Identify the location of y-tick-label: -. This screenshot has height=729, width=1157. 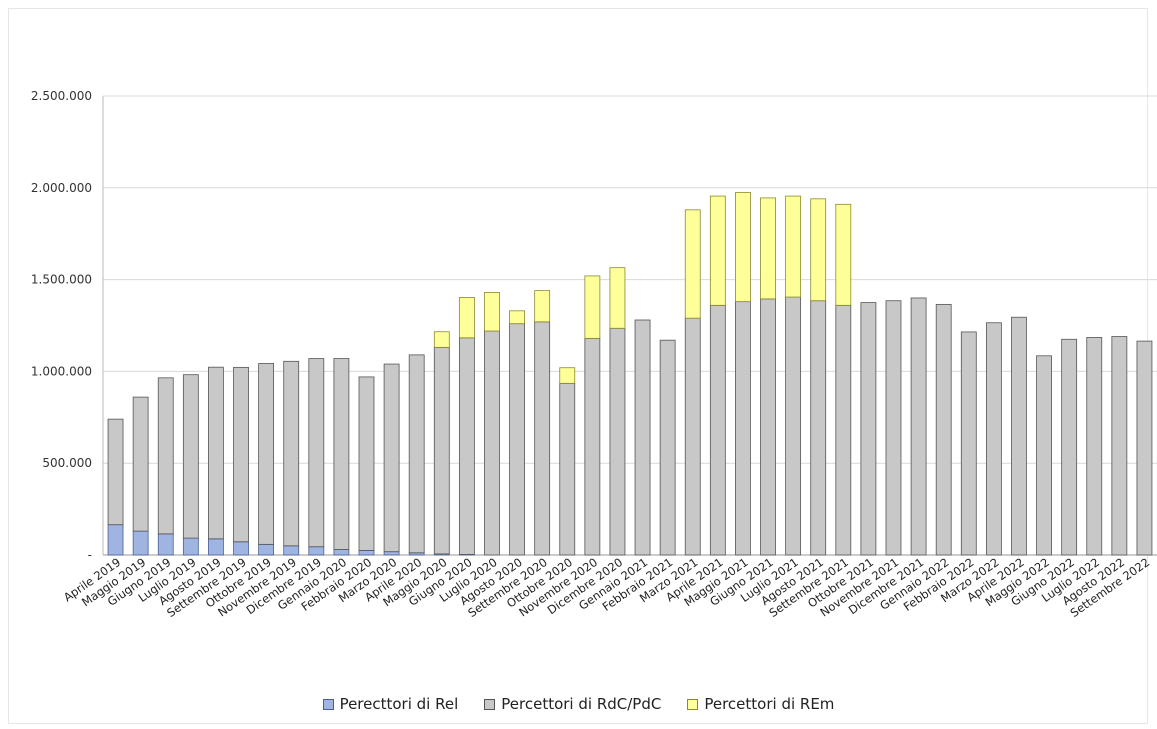
(90, 555).